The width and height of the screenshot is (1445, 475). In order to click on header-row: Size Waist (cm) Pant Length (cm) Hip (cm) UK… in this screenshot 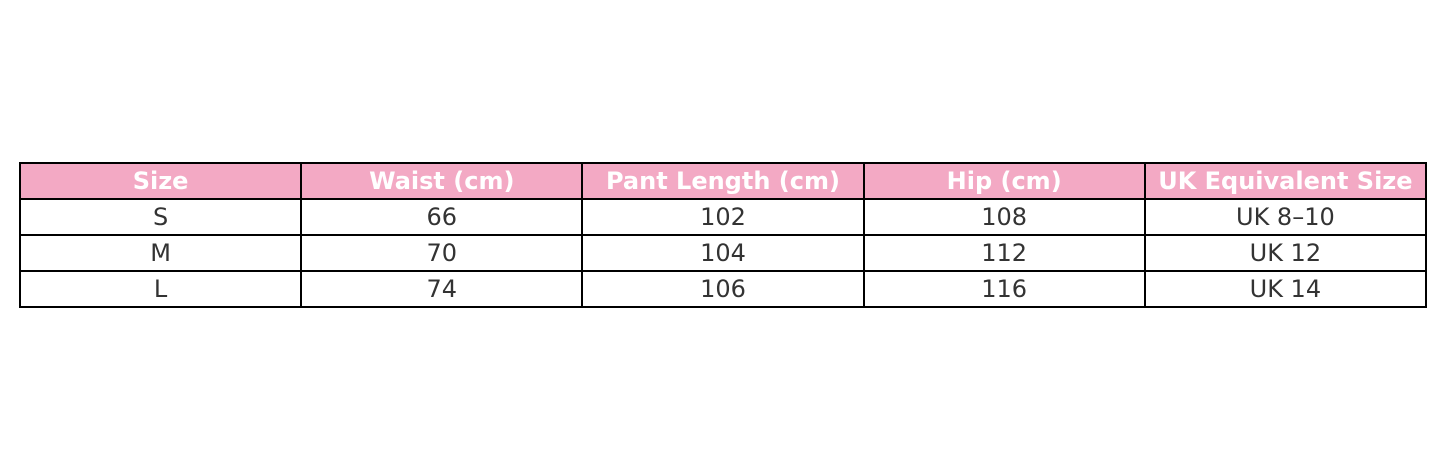, I will do `click(723, 181)`.